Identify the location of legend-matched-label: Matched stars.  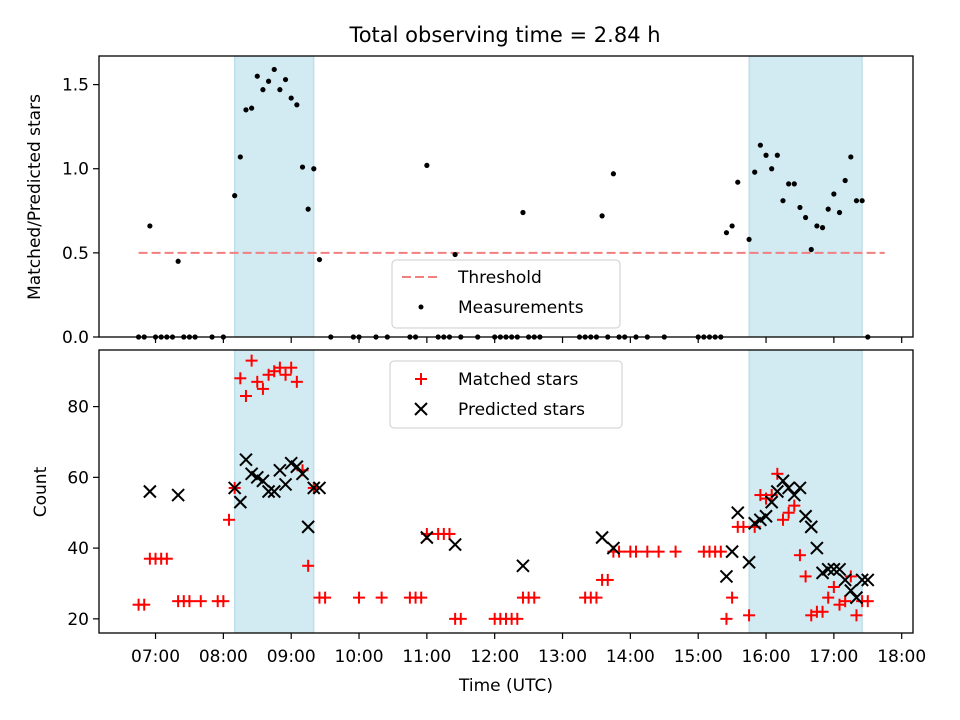
(518, 380).